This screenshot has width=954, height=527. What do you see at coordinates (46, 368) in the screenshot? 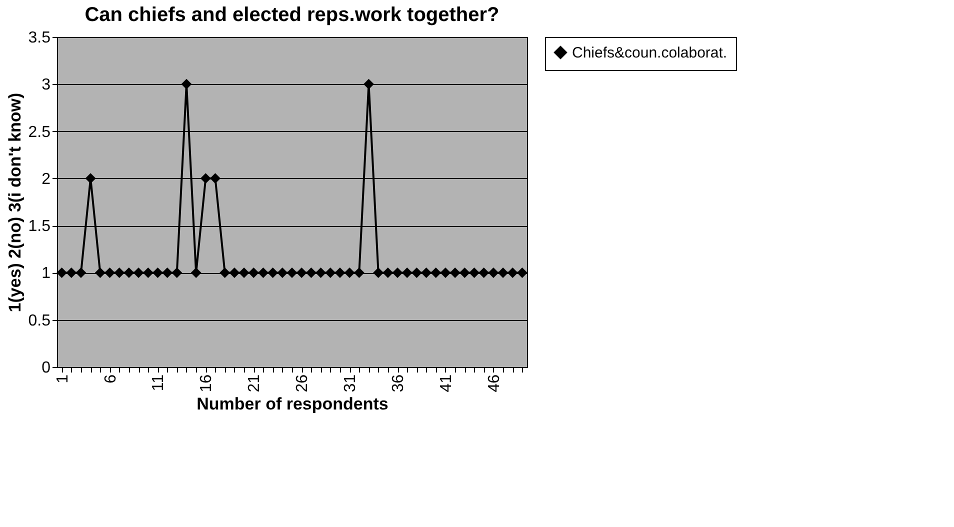
I see `y-tick-label: 0` at bounding box center [46, 368].